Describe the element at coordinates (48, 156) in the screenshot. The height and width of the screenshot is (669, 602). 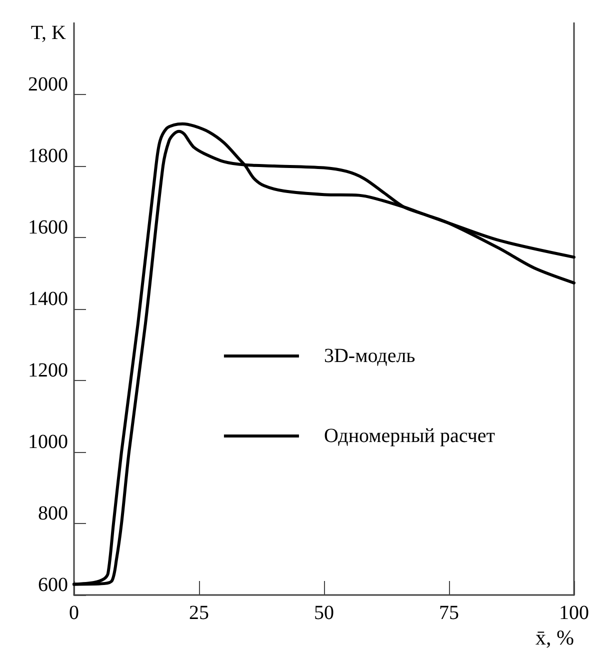
I see `y-tick-label: 1800` at that location.